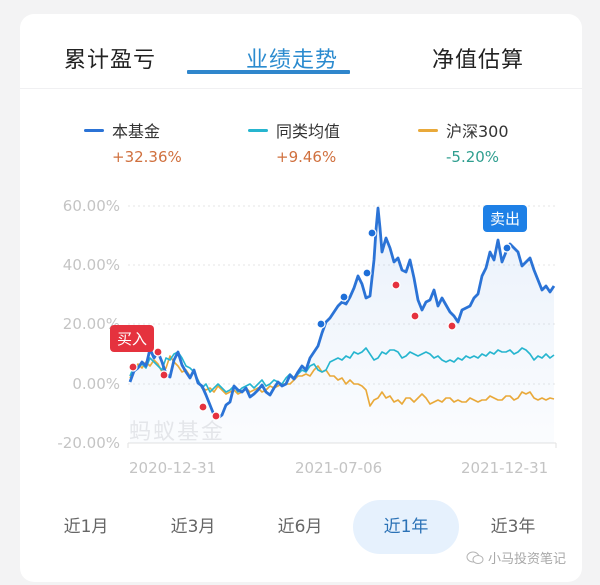 The width and height of the screenshot is (600, 585). I want to click on y-tick-label: 0.00%, so click(96, 384).